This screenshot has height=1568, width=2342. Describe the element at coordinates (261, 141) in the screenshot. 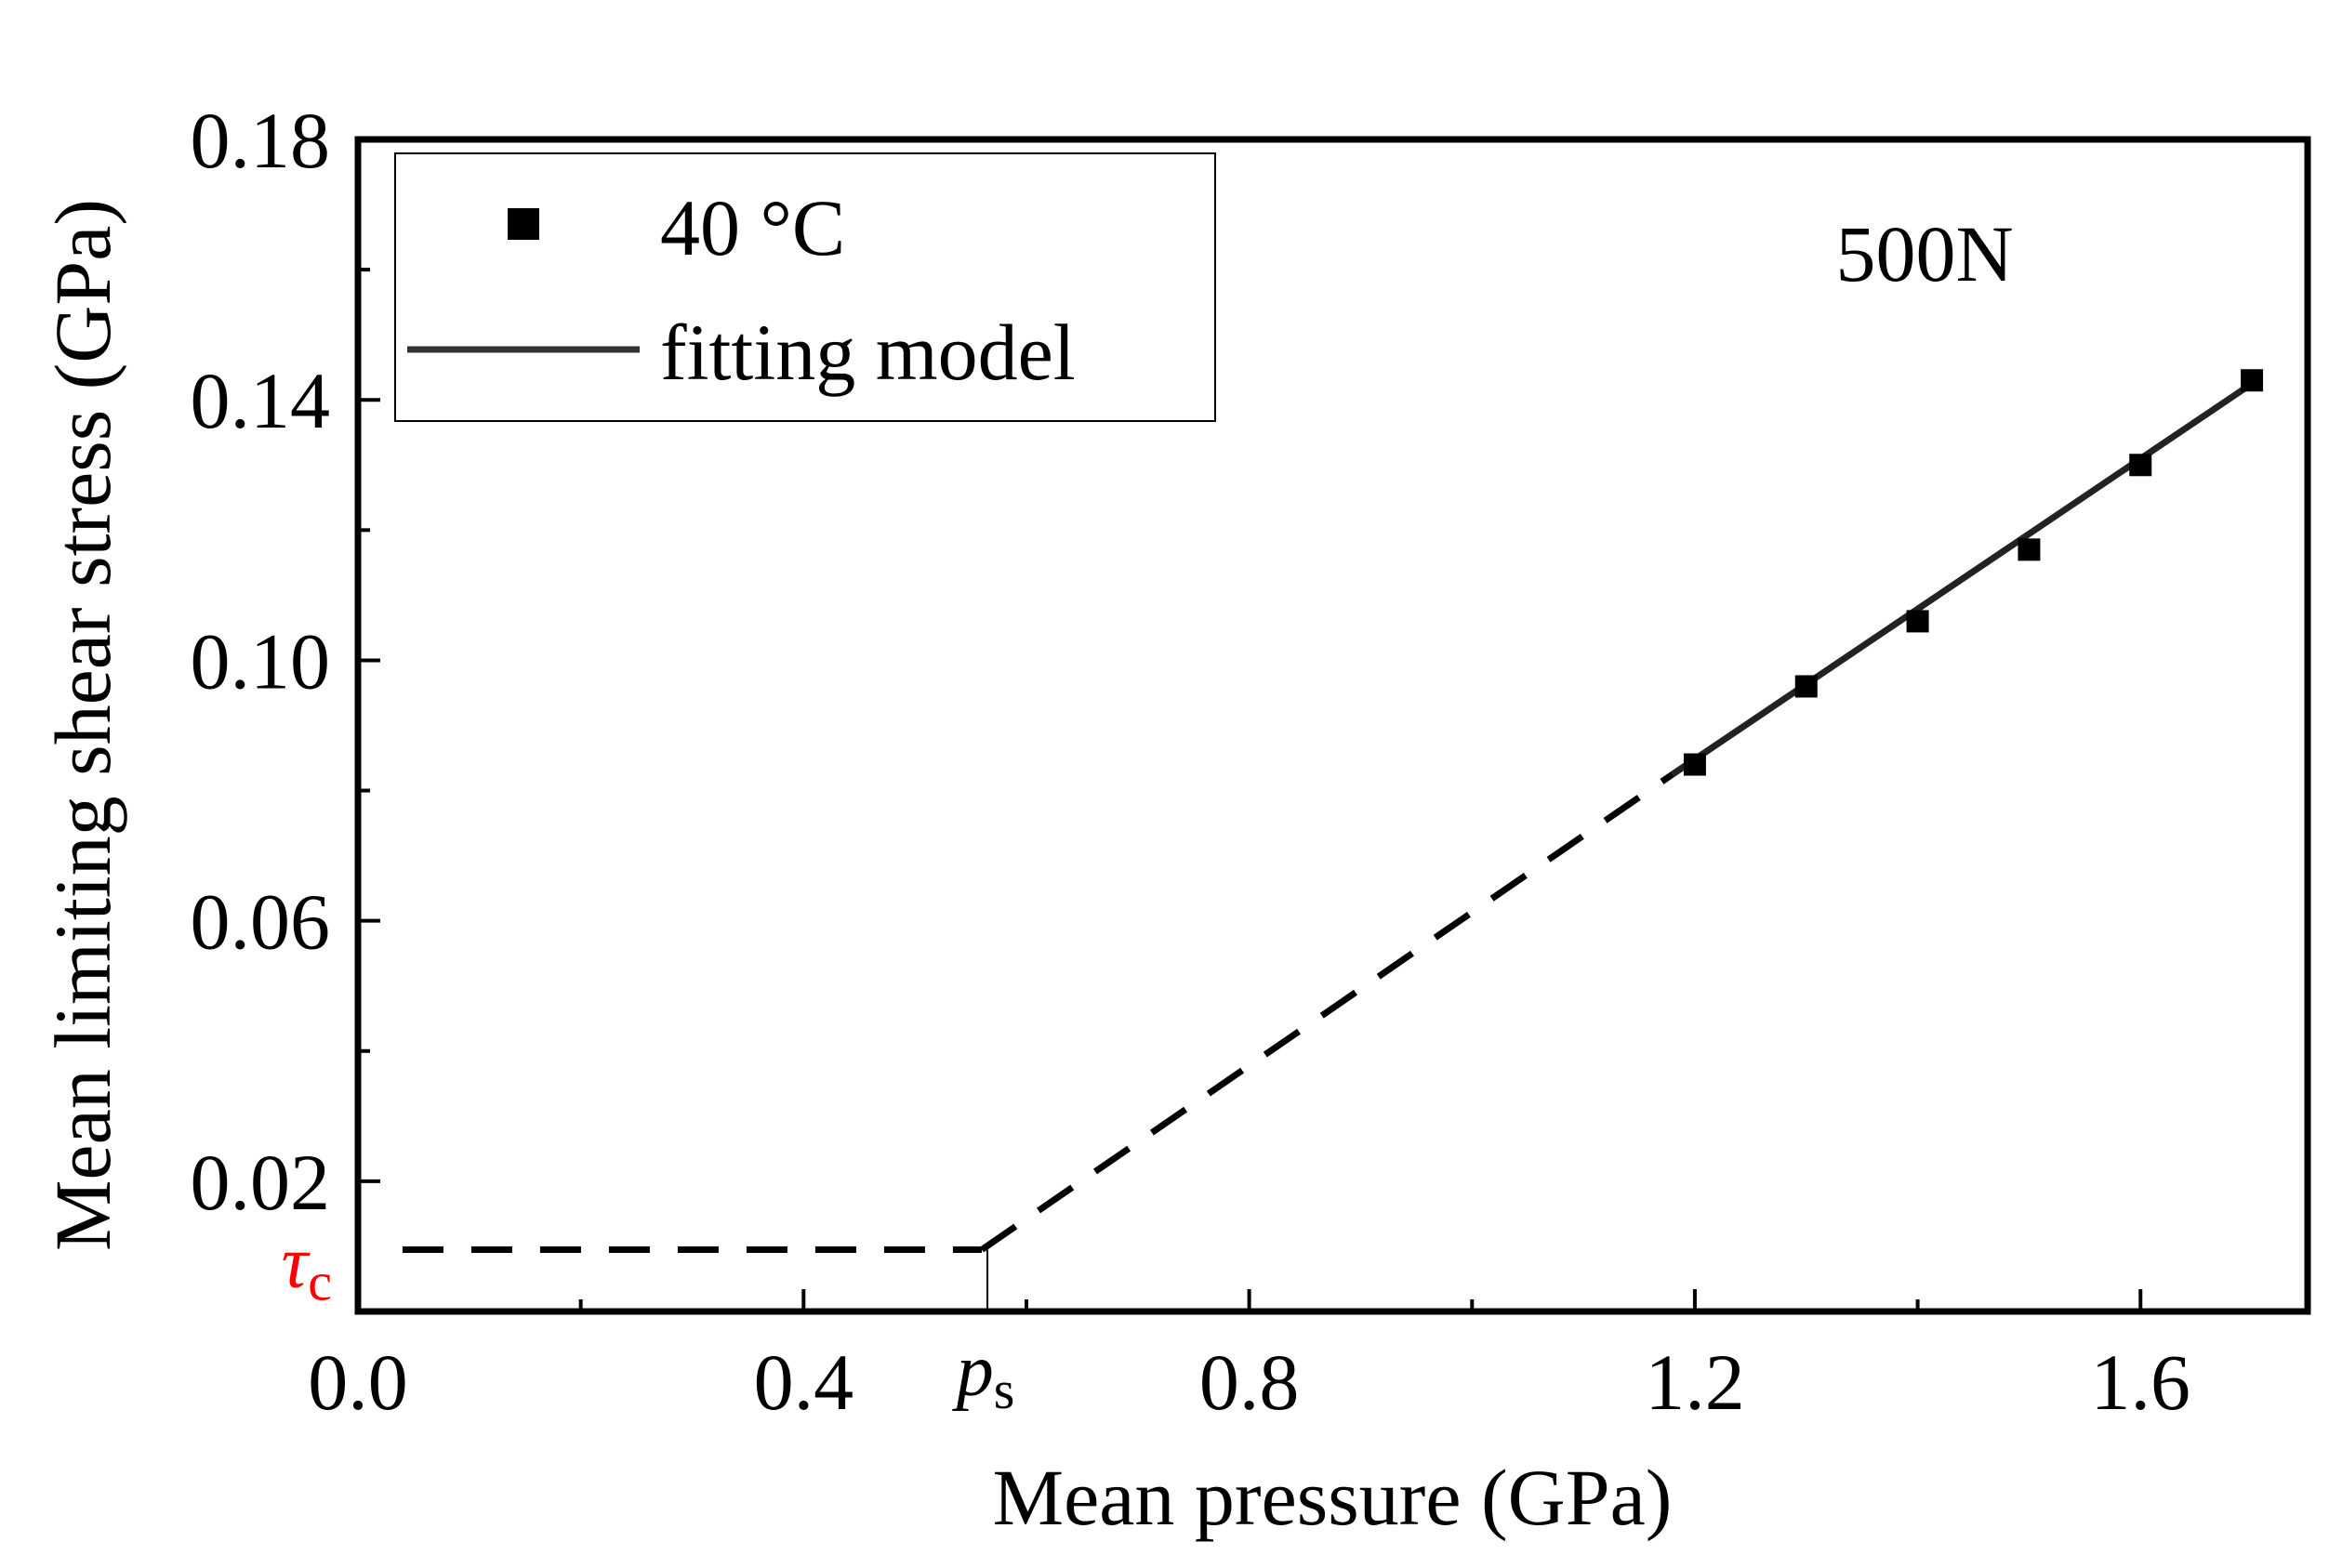

I see `y-tick-label: 0.18` at that location.